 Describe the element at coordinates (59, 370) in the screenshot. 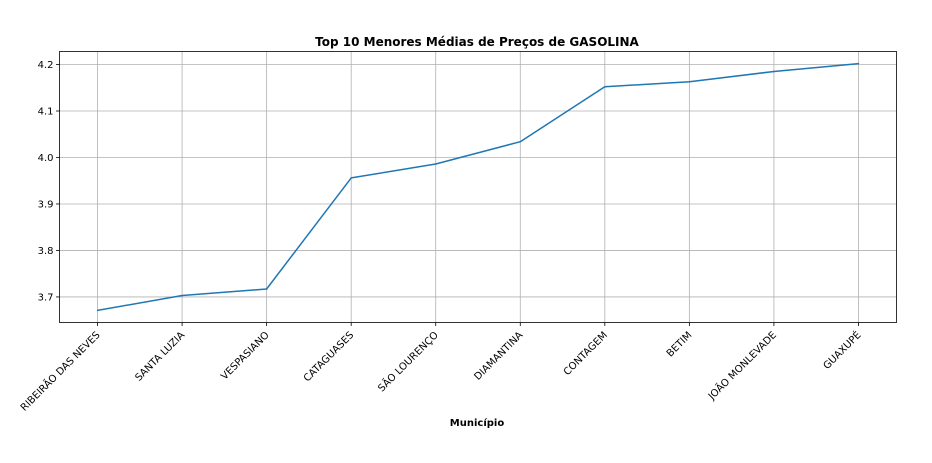

I see `x-tick-label: RIBEIRÃO DAS NEVES` at that location.